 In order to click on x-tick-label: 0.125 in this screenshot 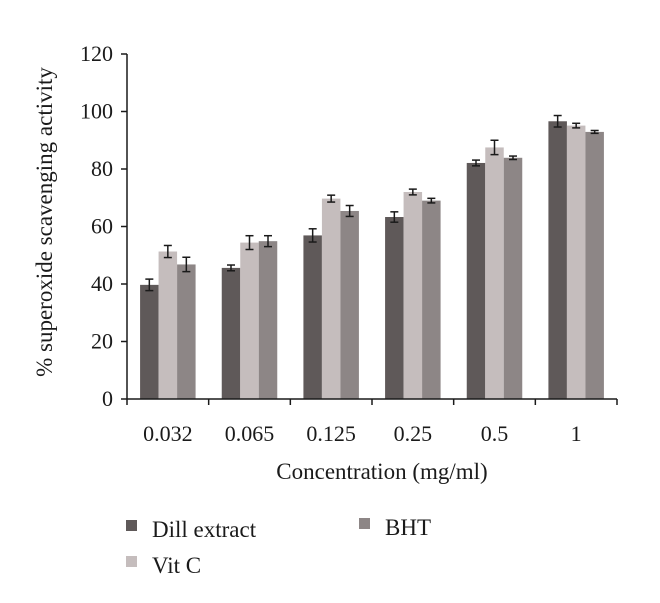, I will do `click(331, 433)`.